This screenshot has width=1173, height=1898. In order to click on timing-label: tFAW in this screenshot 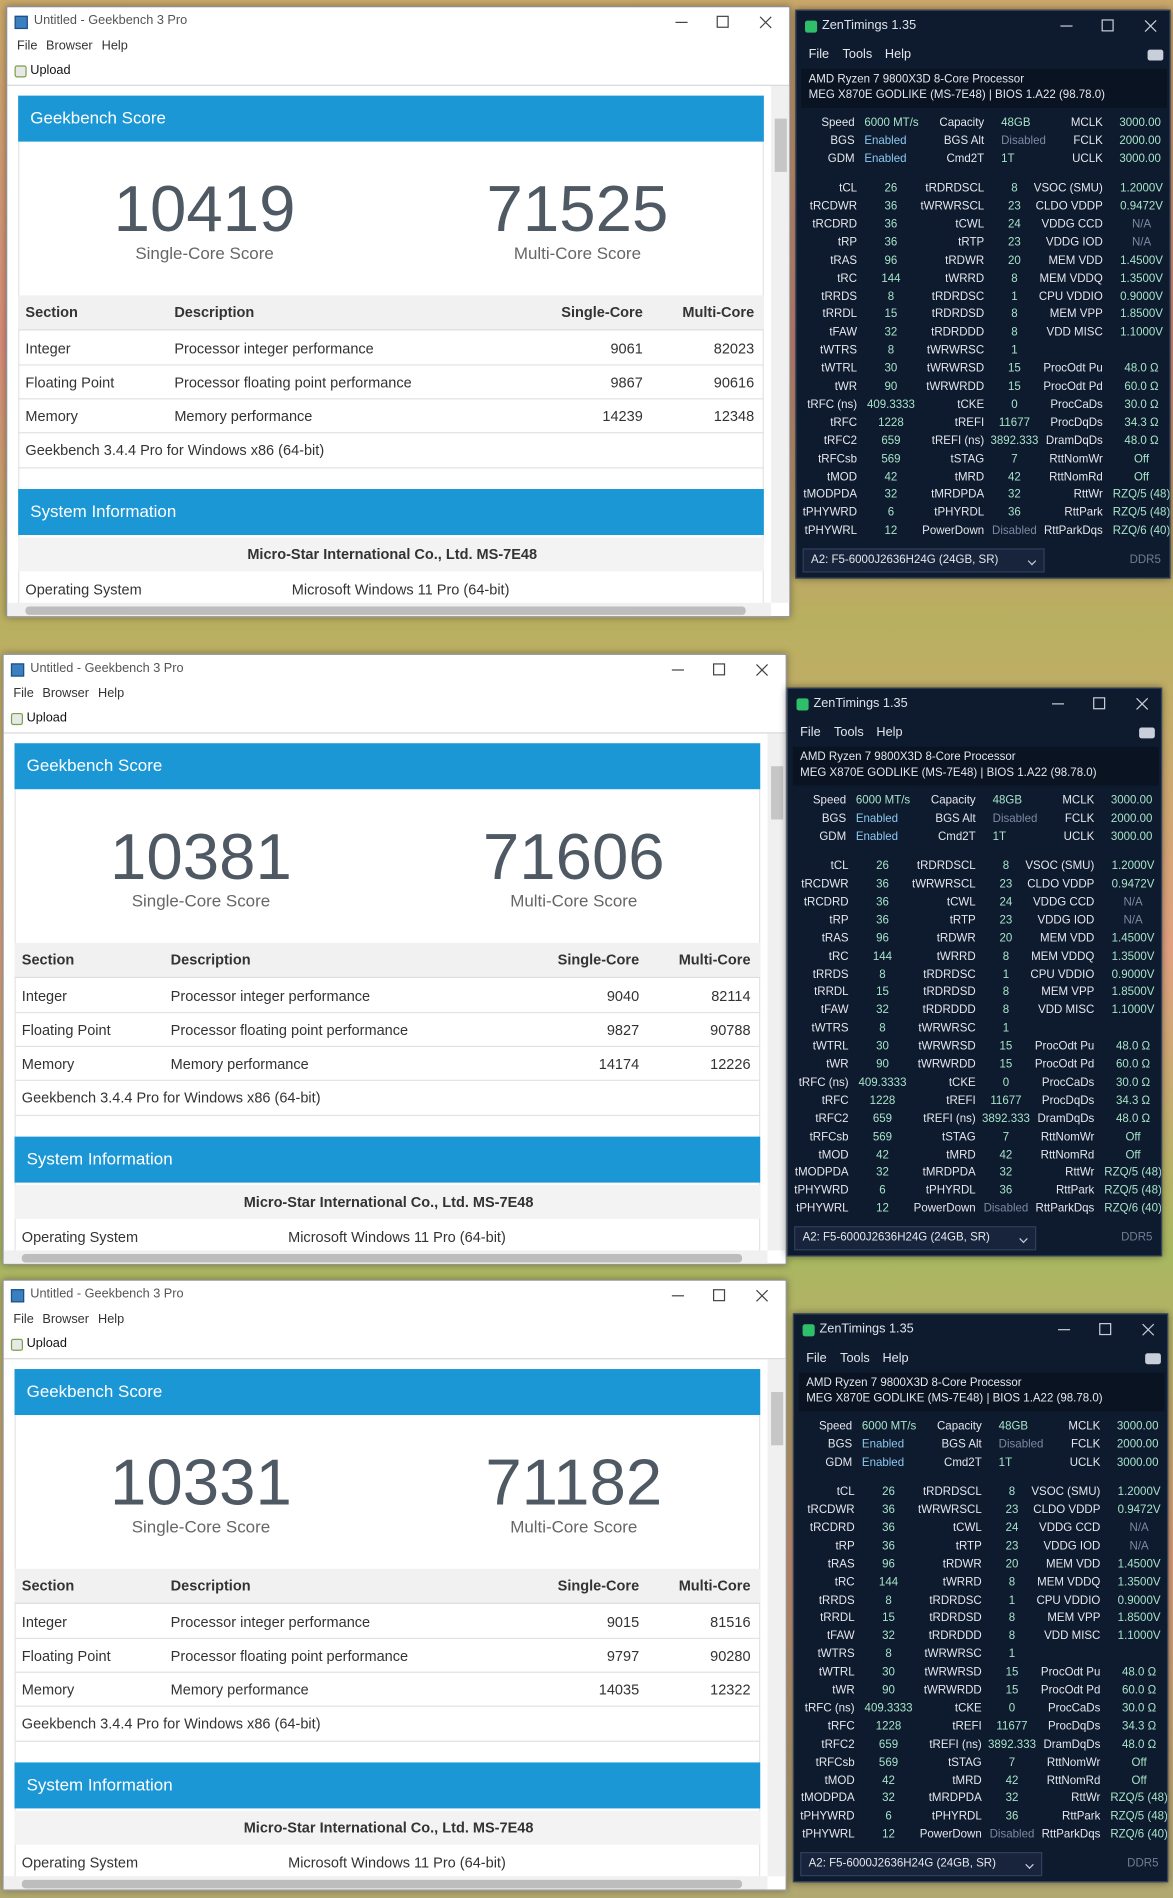, I will do `click(834, 1010)`.